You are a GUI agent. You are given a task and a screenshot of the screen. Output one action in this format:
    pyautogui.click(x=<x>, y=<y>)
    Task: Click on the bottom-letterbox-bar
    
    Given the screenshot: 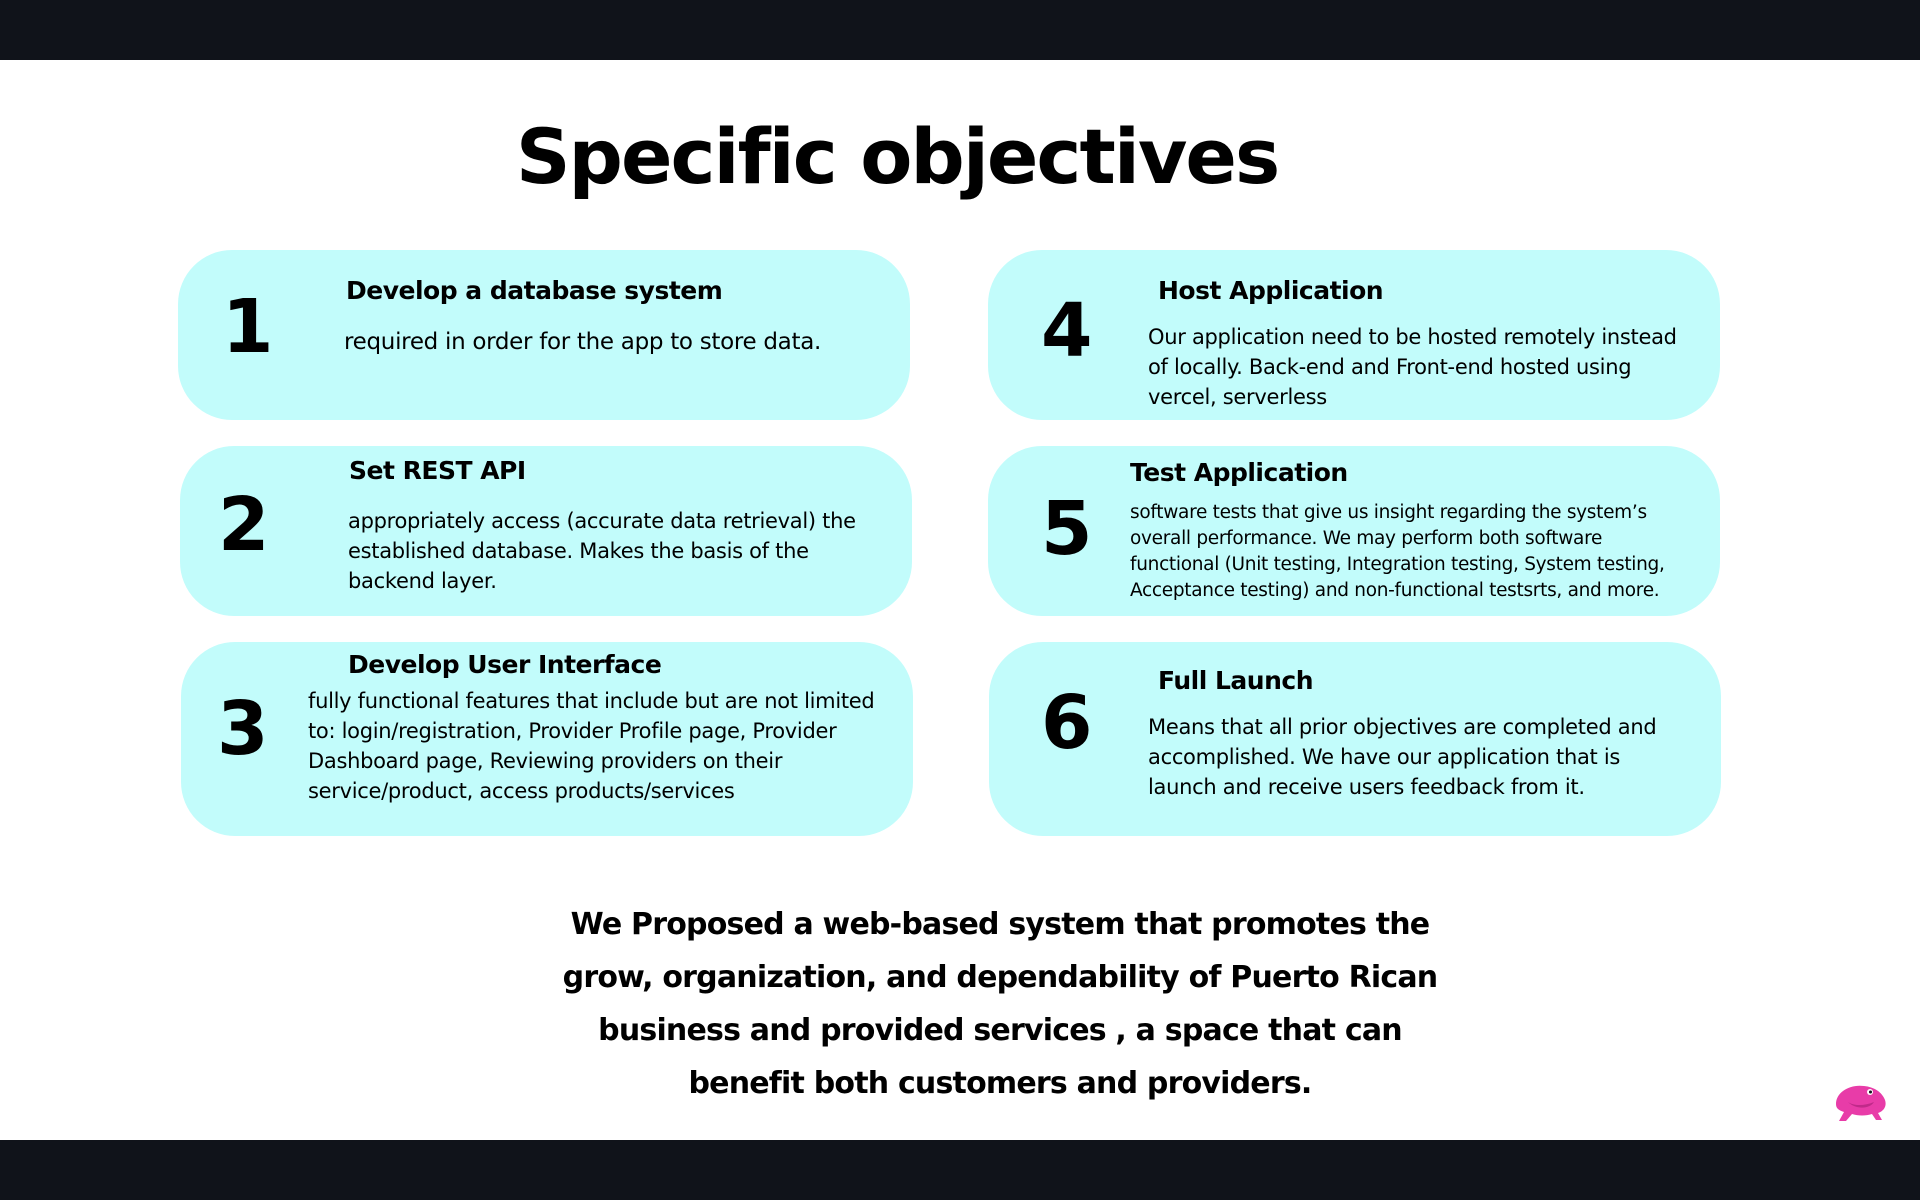 What is the action you would take?
    pyautogui.click(x=960, y=1170)
    